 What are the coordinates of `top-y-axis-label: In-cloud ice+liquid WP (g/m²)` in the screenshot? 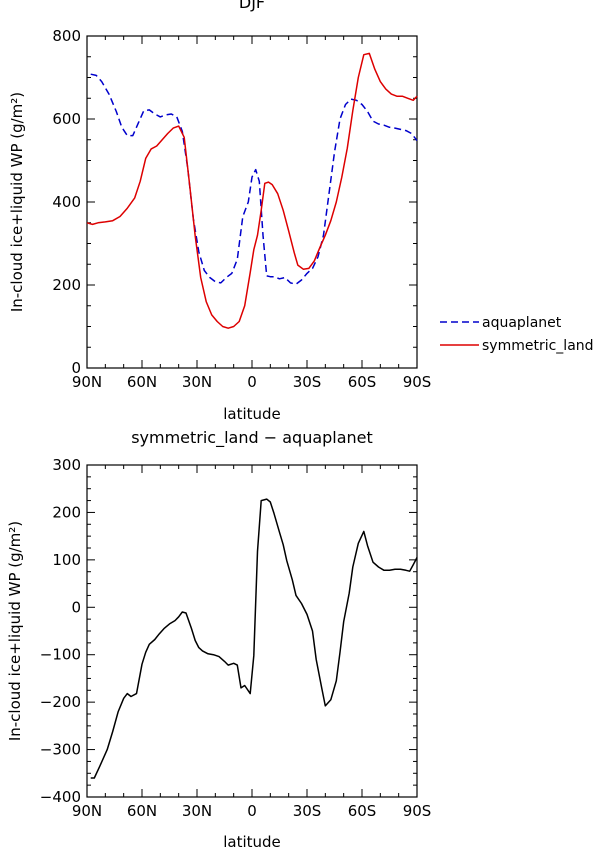 It's located at (17, 202).